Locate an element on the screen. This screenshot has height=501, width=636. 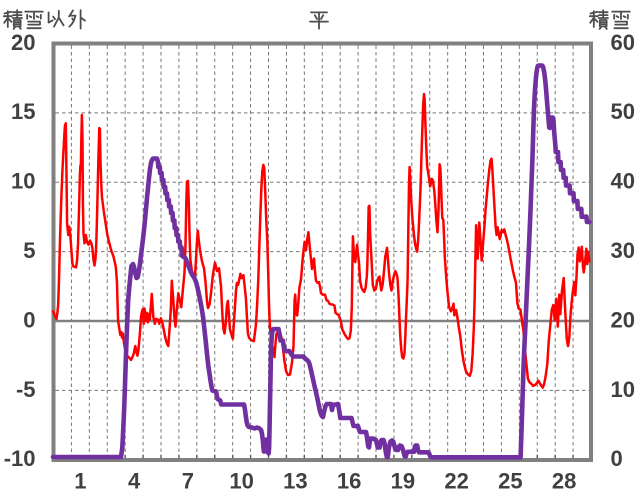
svg-text: 7 is located at coordinates (188, 481).